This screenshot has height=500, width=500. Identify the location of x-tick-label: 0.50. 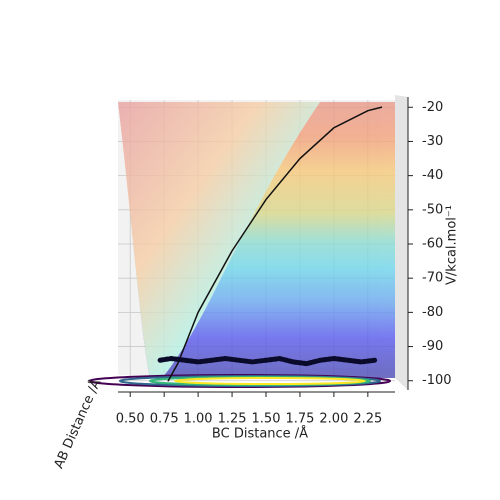
(130, 419).